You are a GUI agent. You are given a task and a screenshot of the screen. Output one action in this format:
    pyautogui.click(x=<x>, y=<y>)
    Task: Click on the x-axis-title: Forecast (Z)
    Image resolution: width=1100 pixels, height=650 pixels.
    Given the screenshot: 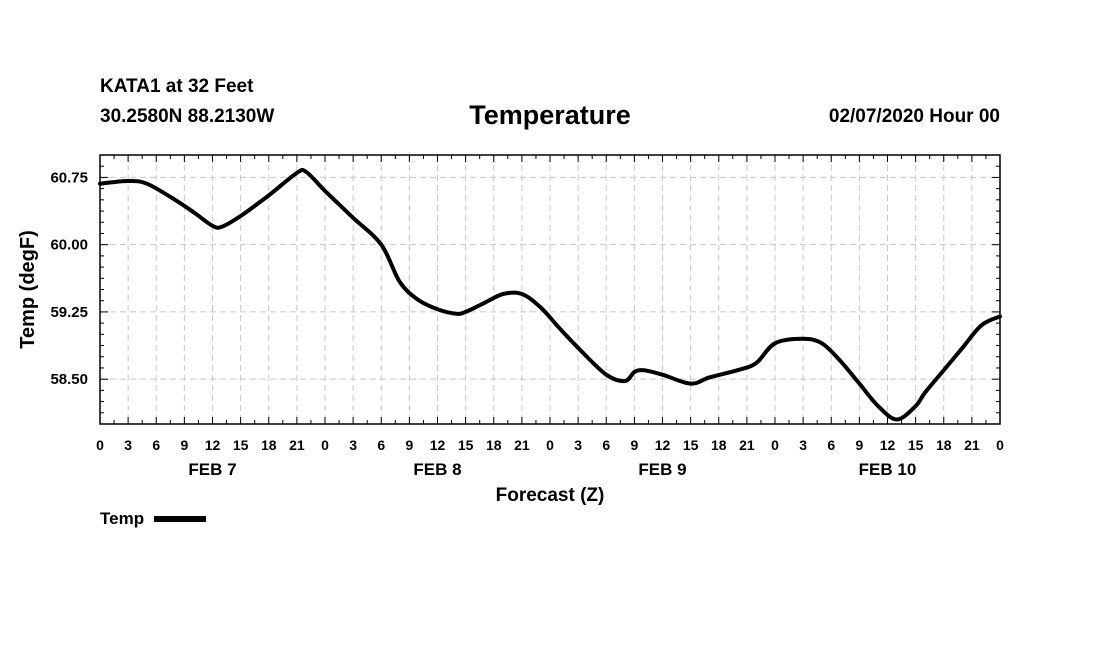 What is the action you would take?
    pyautogui.click(x=550, y=495)
    